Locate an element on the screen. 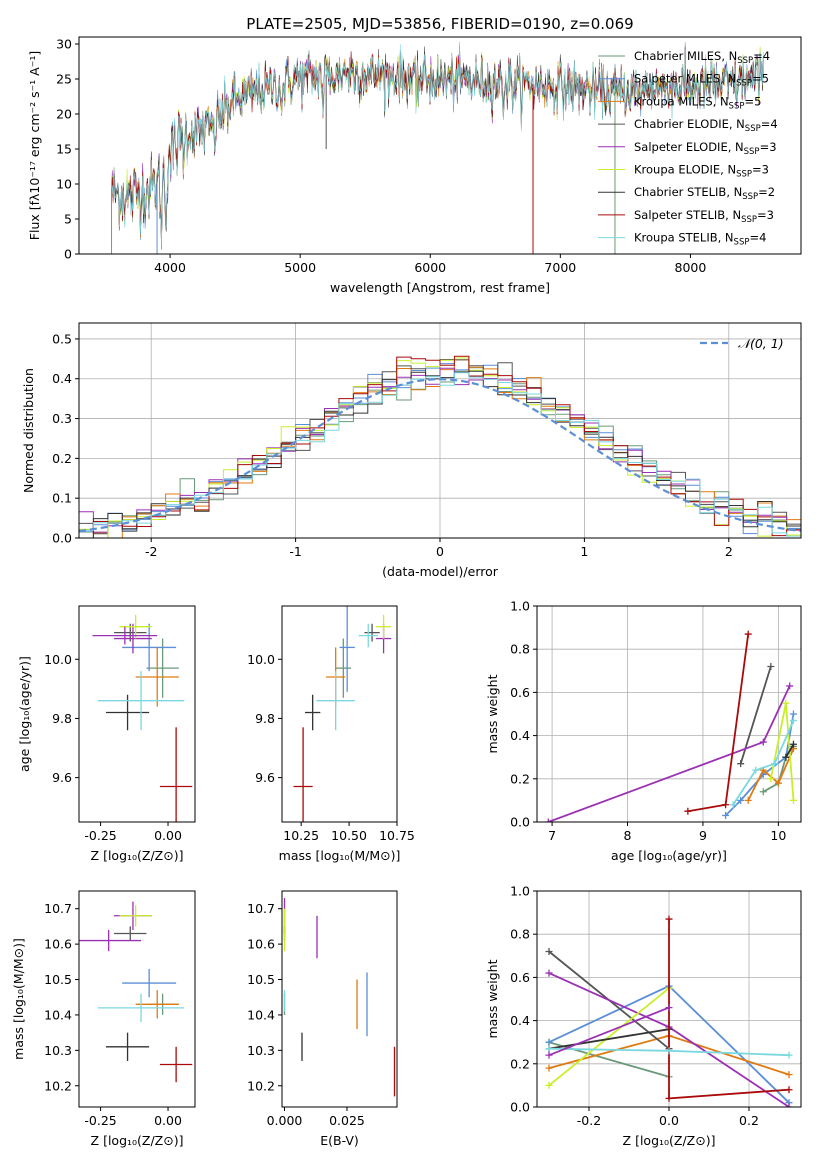 The image size is (819, 1170). y-tick-label: 1.0 is located at coordinates (520, 891).